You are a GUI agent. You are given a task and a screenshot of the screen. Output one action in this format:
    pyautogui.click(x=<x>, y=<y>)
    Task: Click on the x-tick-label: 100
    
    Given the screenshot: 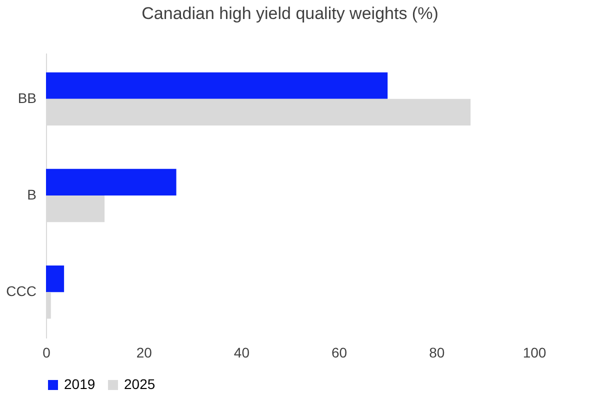 What is the action you would take?
    pyautogui.click(x=534, y=352)
    